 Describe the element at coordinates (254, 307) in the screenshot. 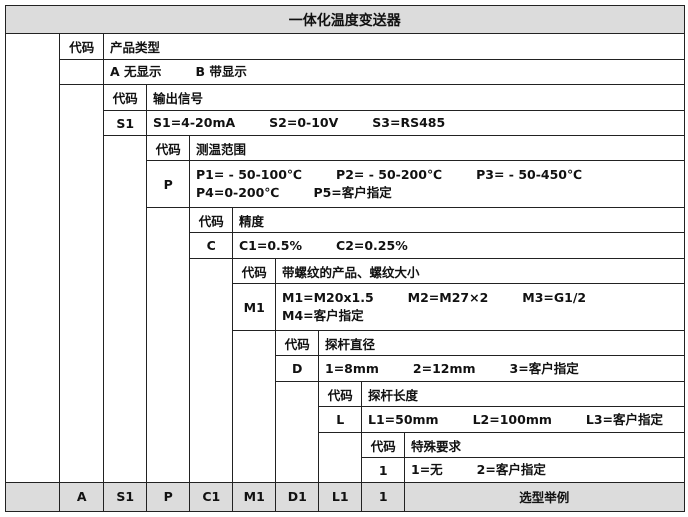

I see `section-code: M1` at that location.